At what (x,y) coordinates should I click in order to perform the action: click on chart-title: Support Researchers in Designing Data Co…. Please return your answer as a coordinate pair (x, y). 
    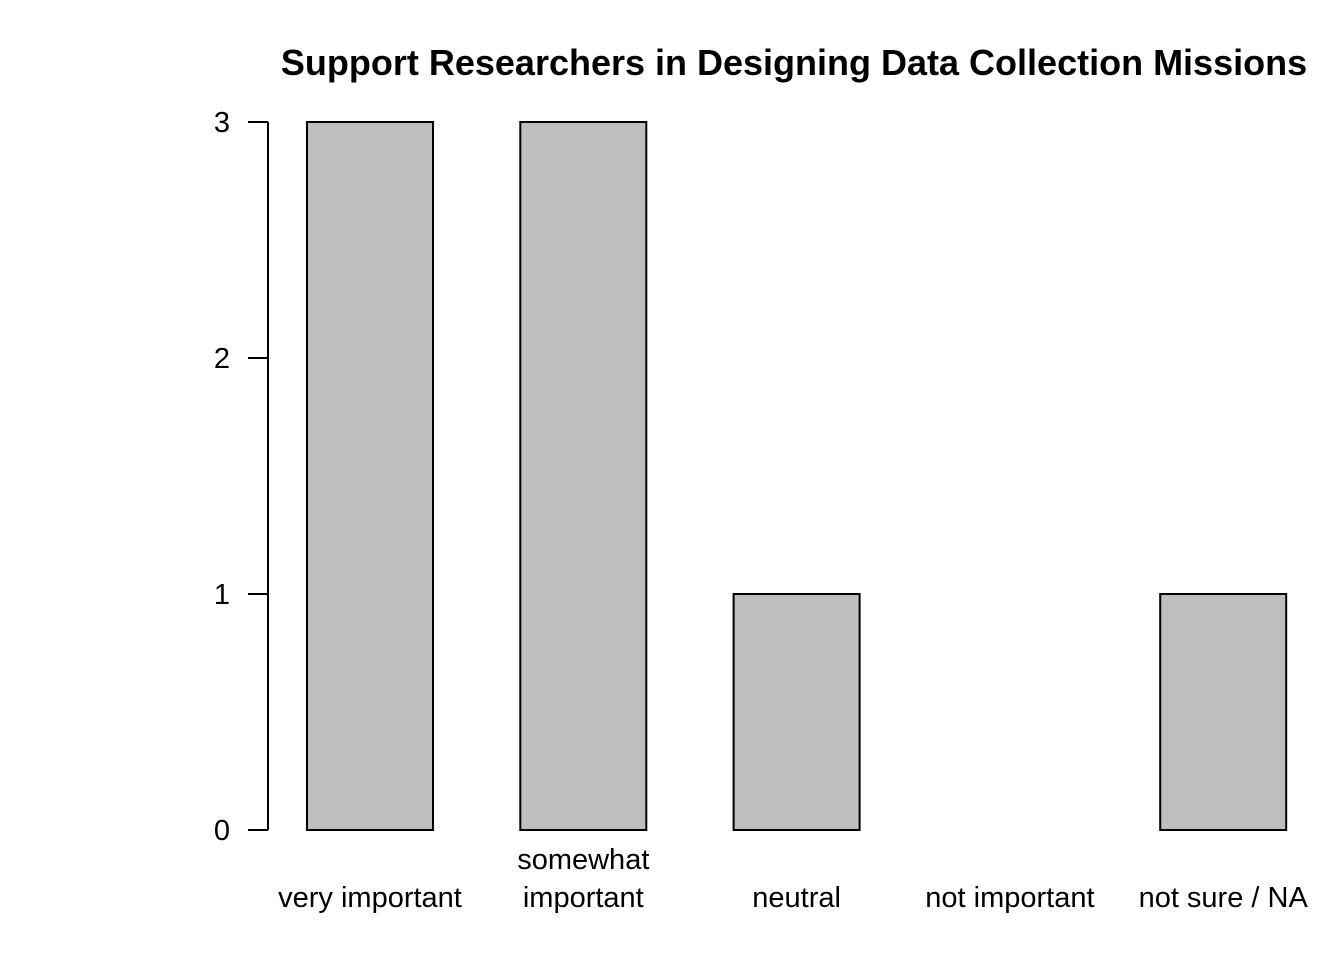
    Looking at the image, I should click on (794, 62).